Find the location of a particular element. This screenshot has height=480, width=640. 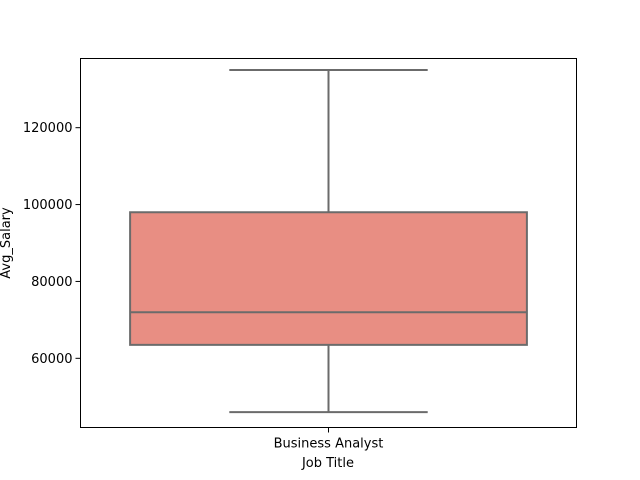

y-tick-label: 80000 is located at coordinates (51, 282).